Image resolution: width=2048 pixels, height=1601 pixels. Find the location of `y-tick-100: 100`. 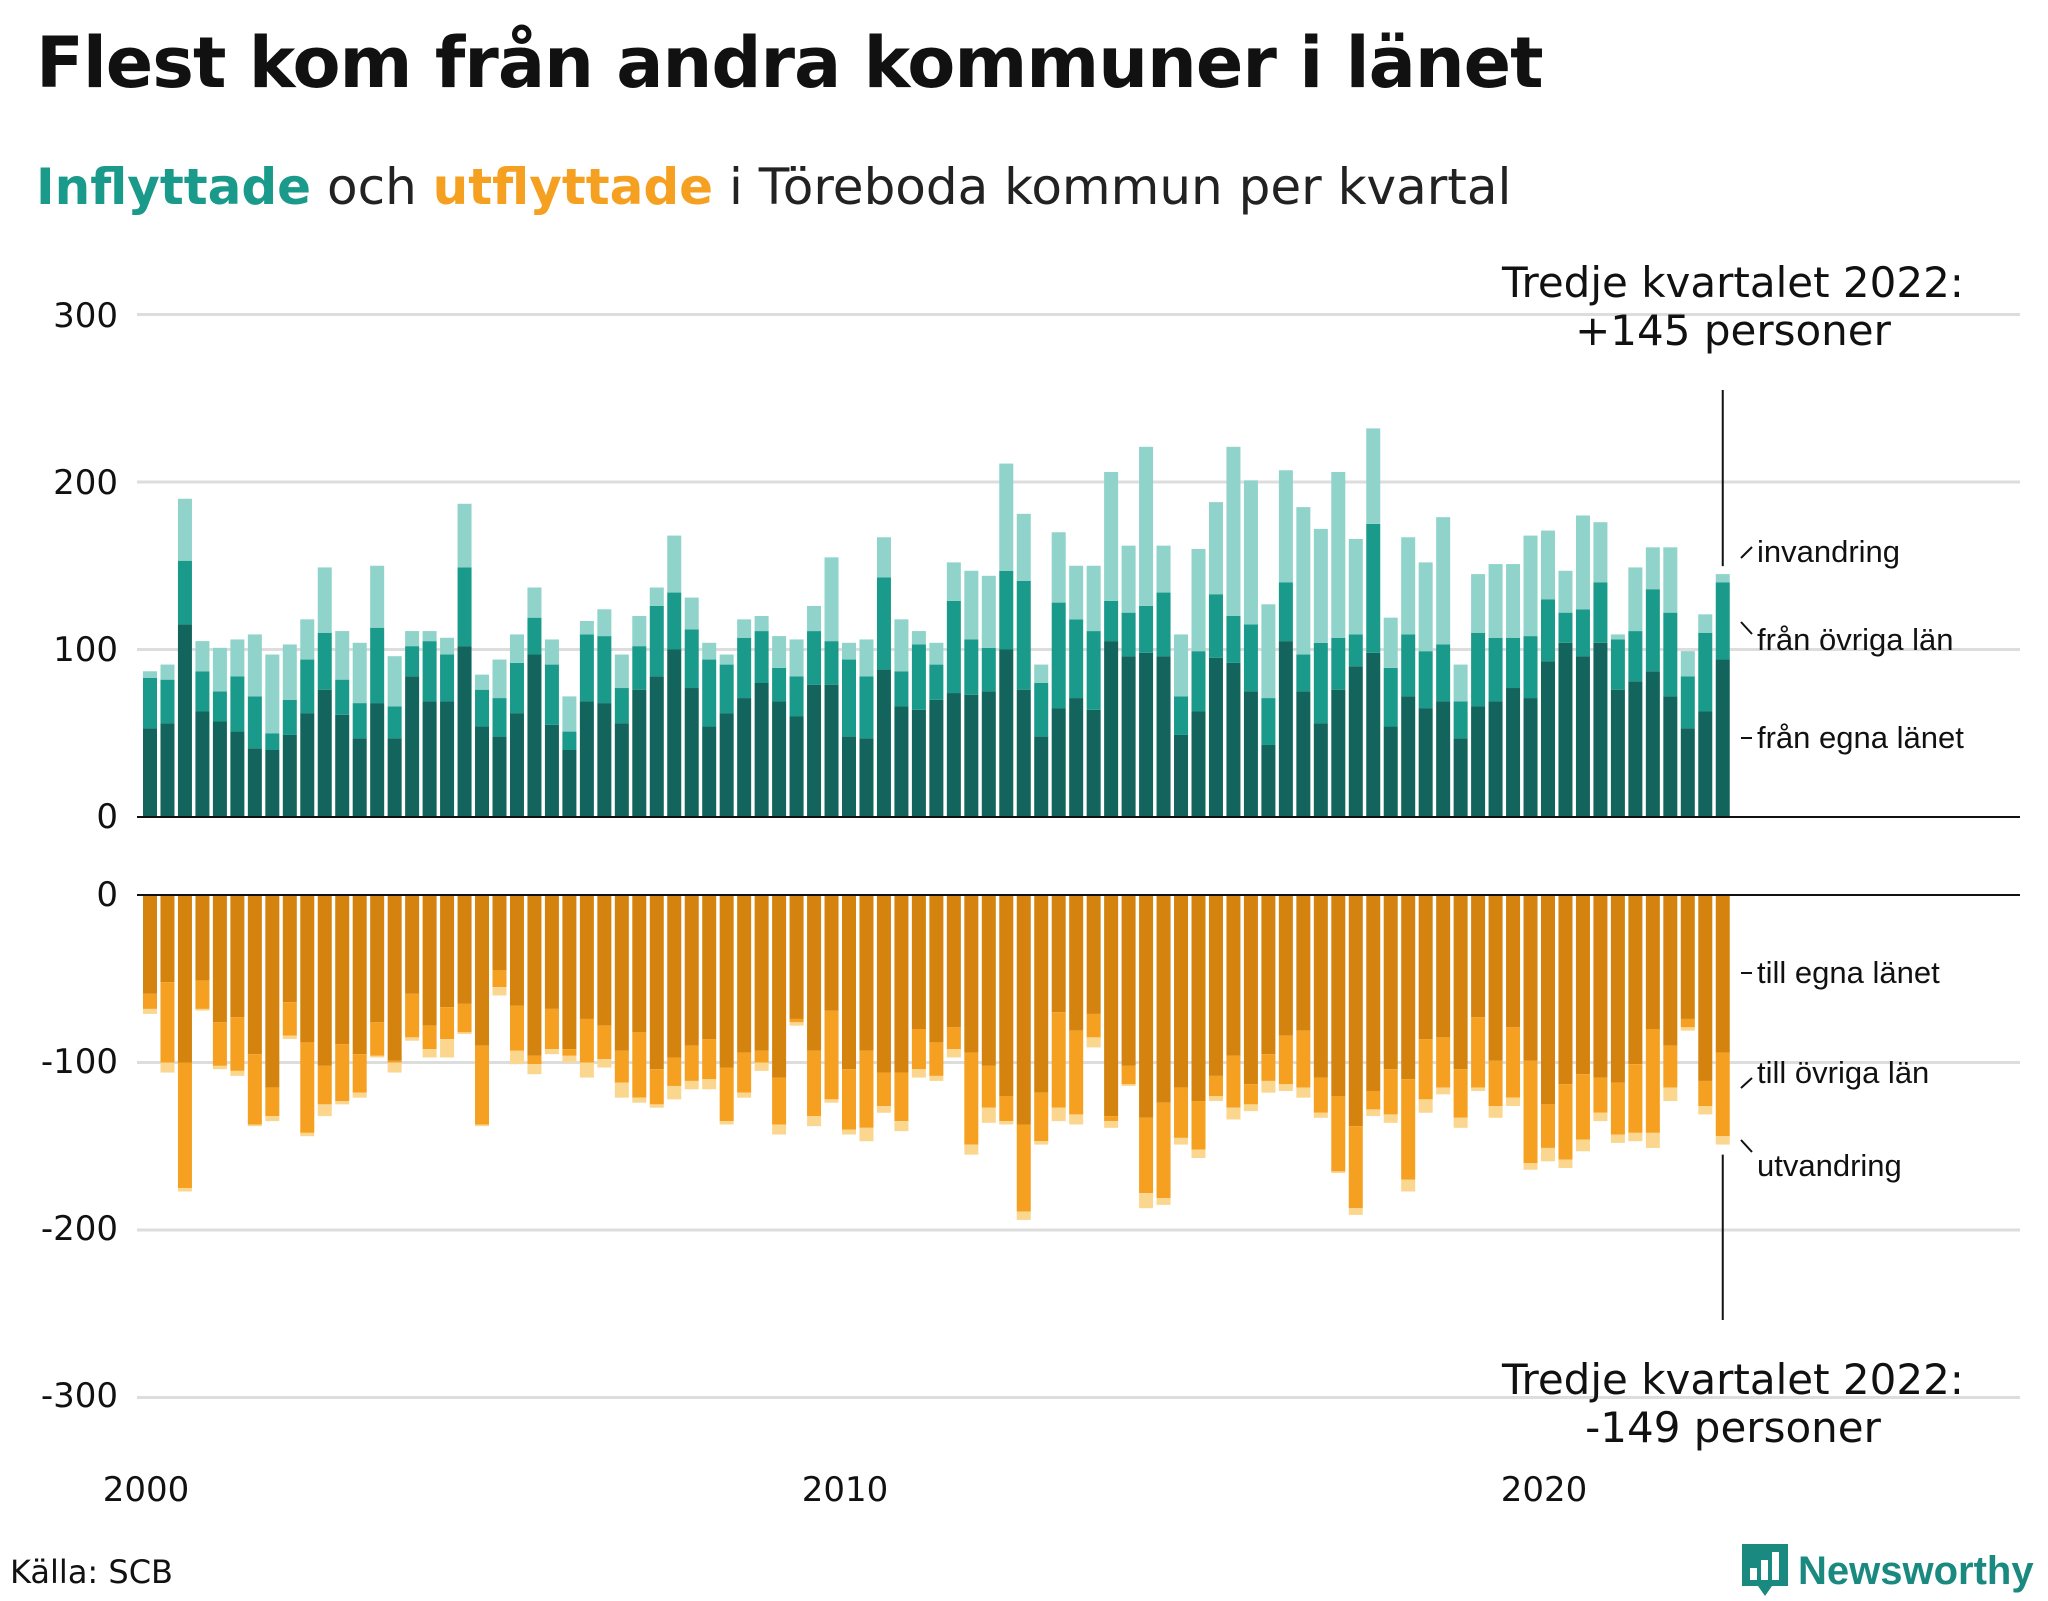

y-tick-100: 100 is located at coordinates (85, 650).